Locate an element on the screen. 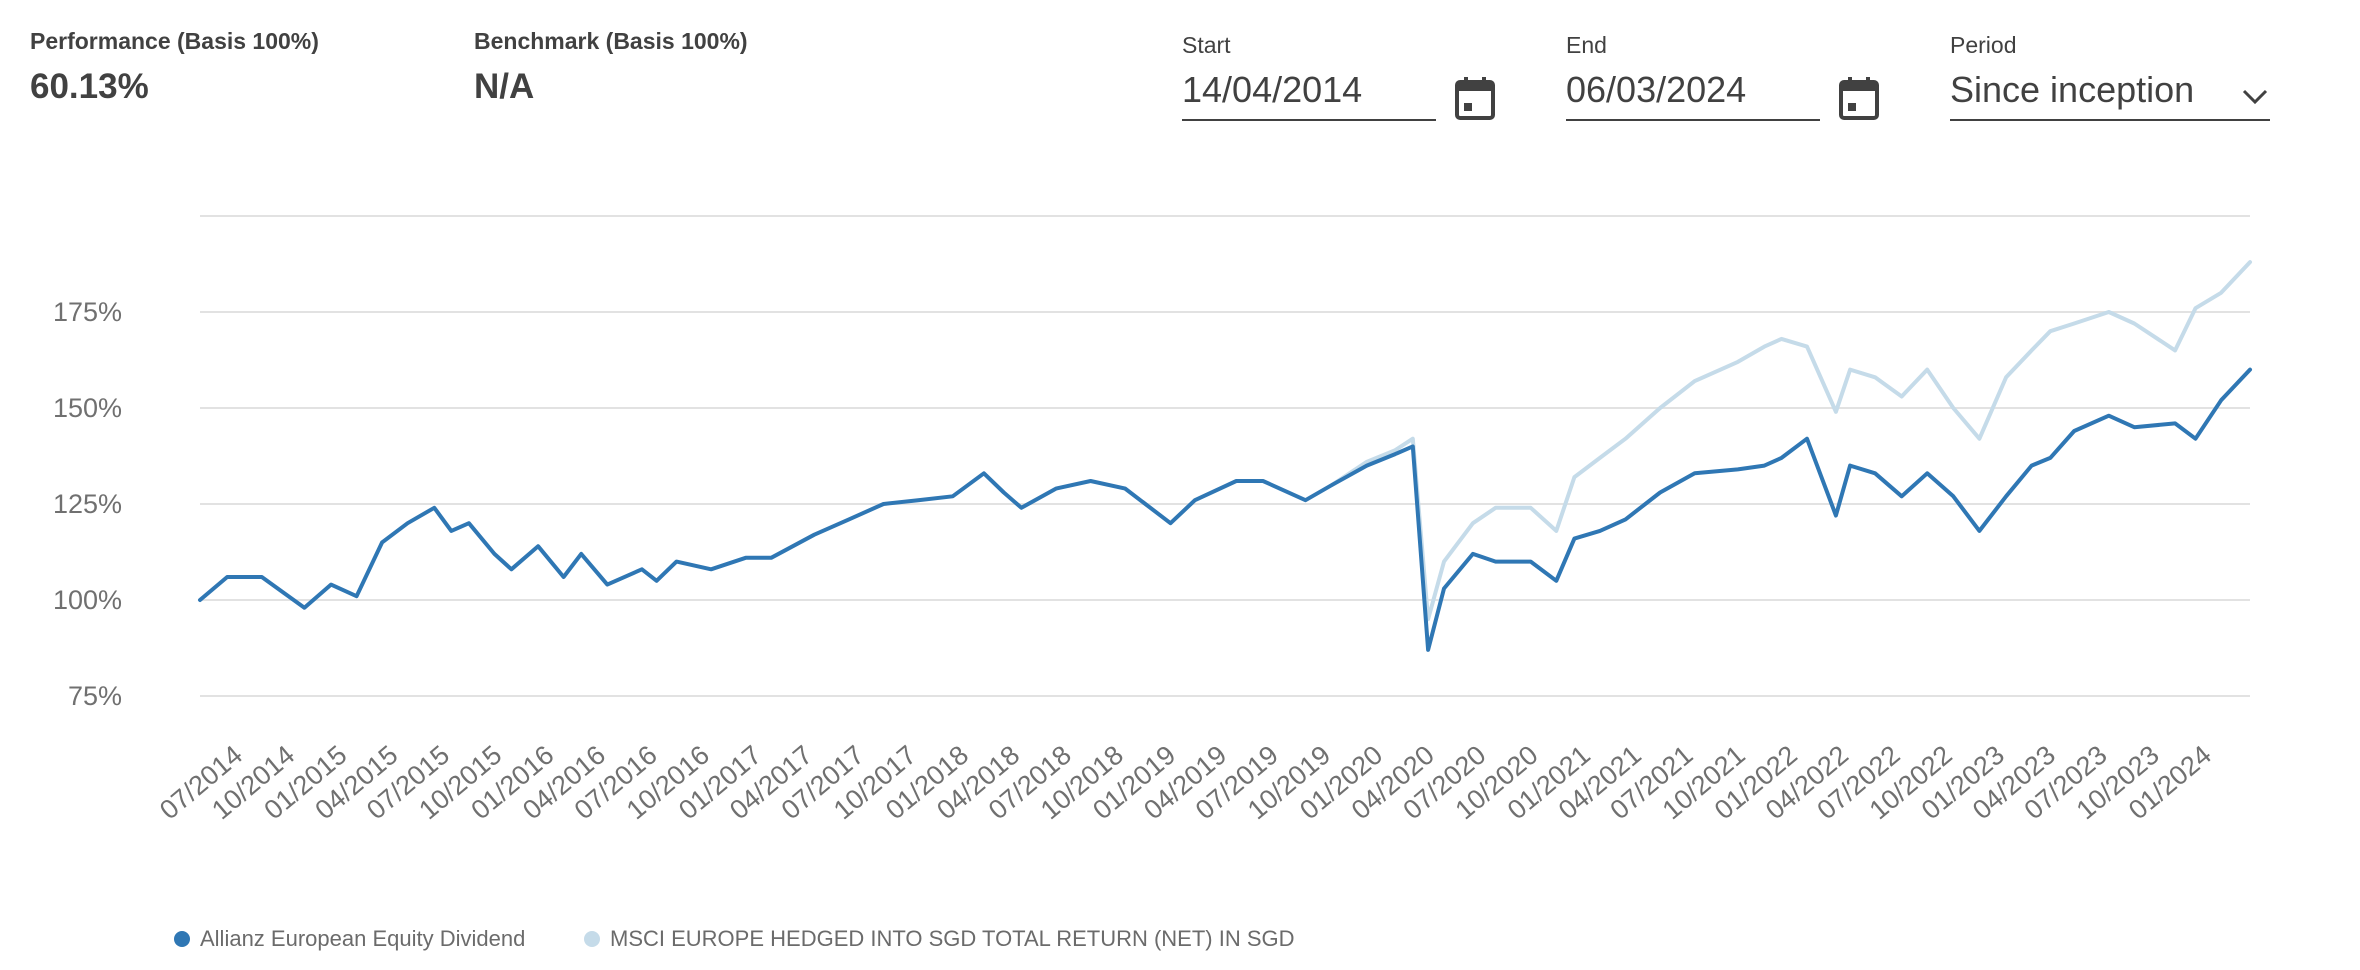 This screenshot has height=970, width=2360. legend-item-fund: Allianz European Equity Dividend is located at coordinates (349, 939).